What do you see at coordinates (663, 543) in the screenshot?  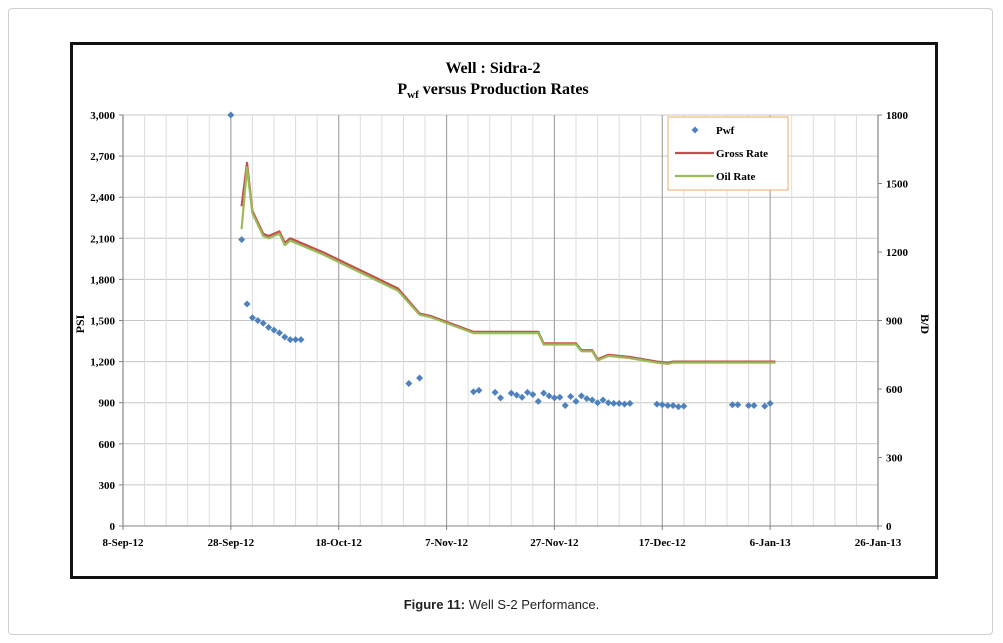 I see `x-tick-label: 17-Dec-12` at bounding box center [663, 543].